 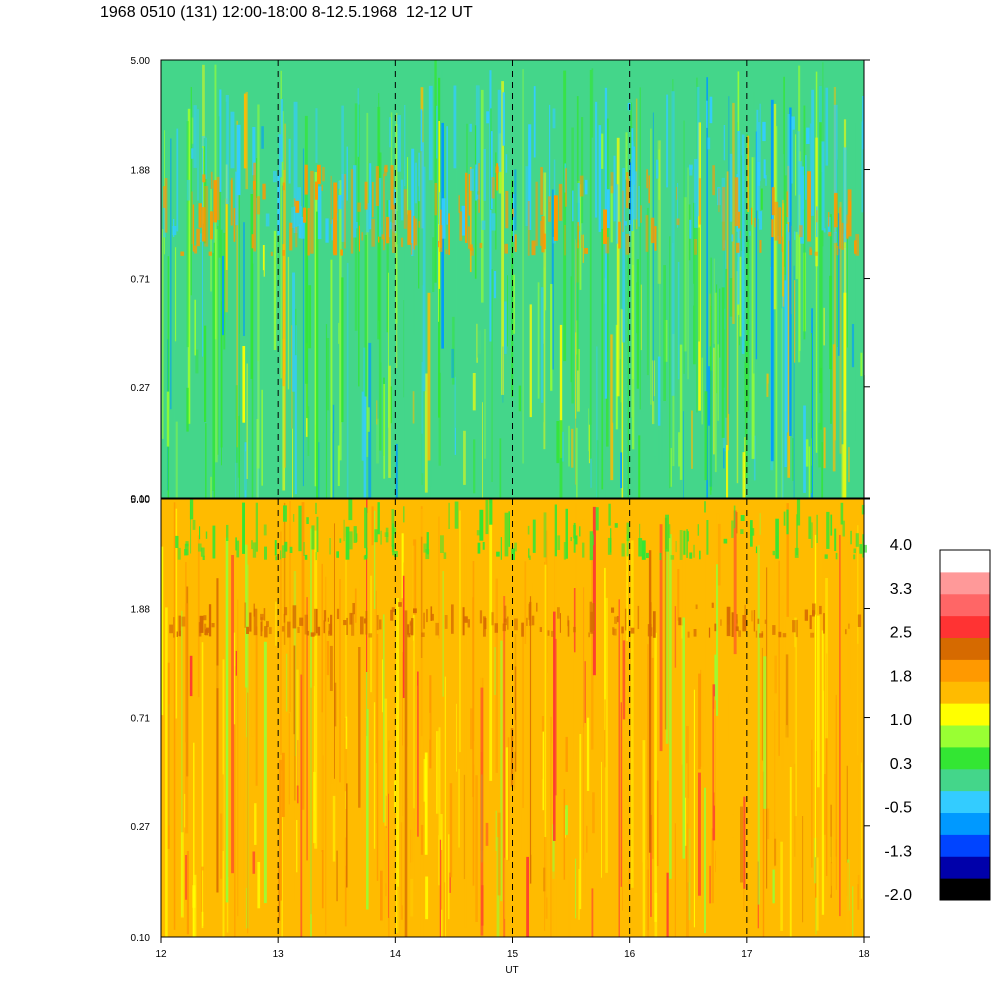 I want to click on colorbar-label: -0.5, so click(x=898, y=808).